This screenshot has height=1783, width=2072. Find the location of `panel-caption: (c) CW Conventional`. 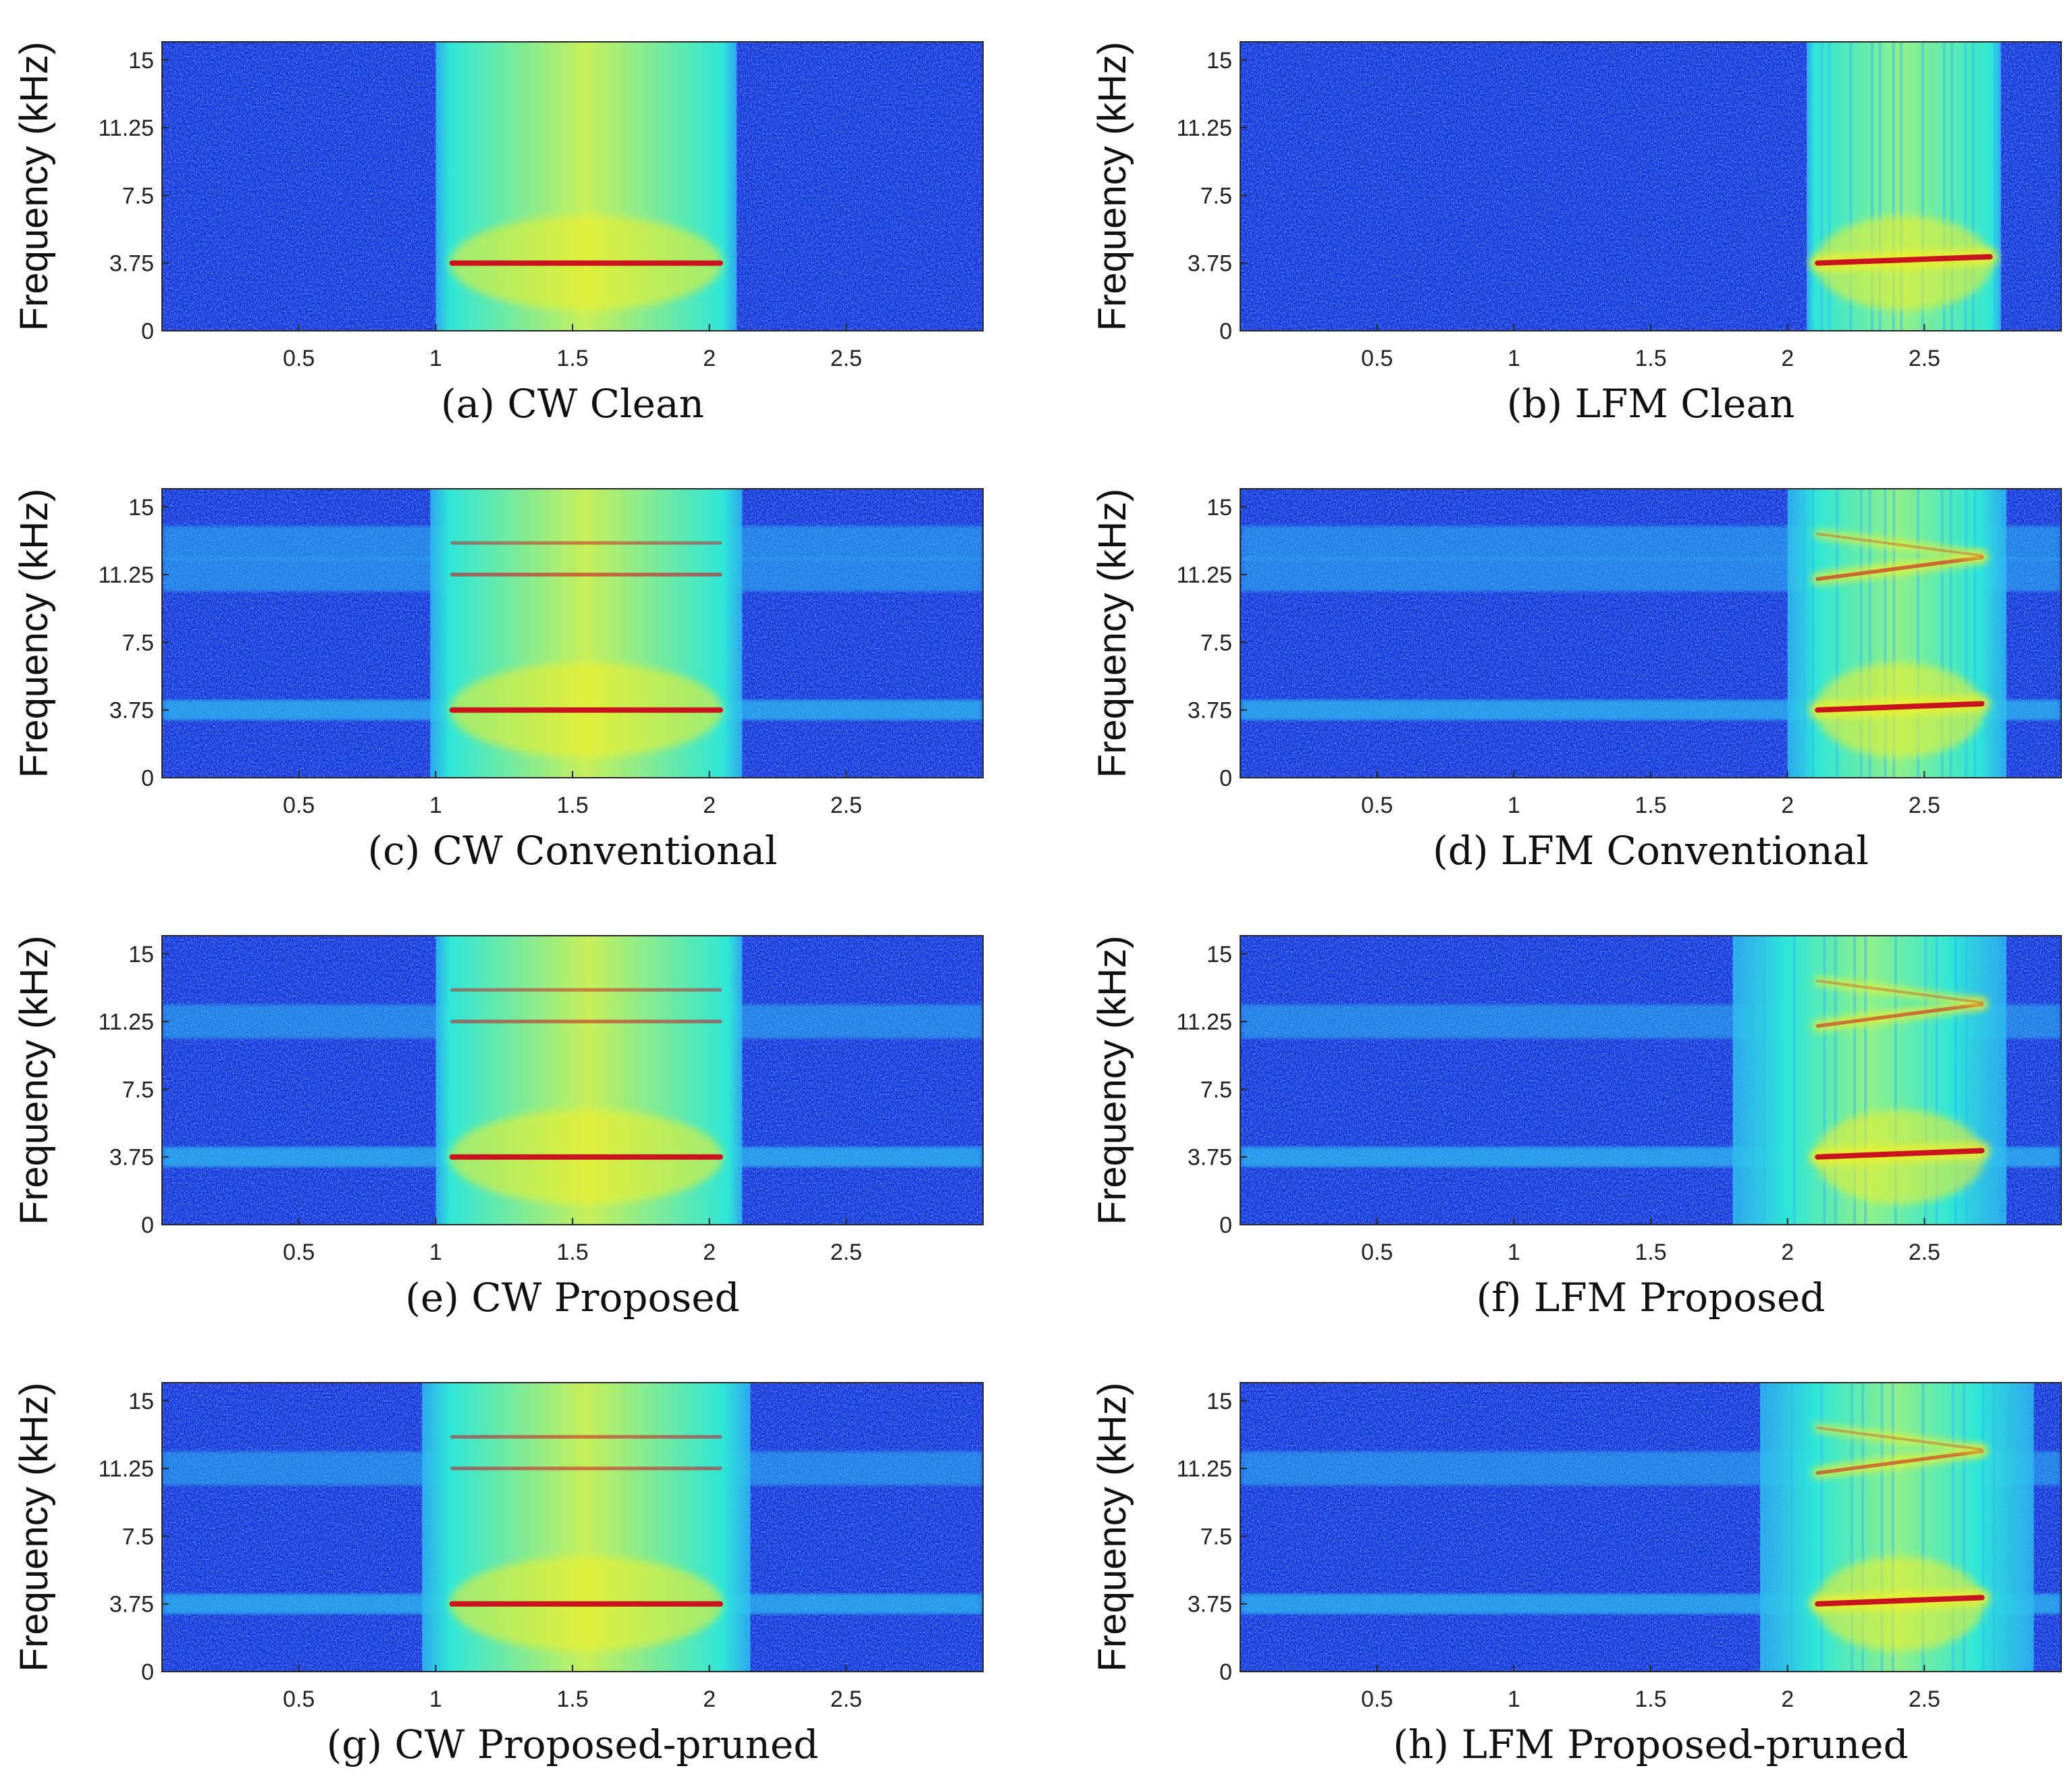

panel-caption: (c) CW Conventional is located at coordinates (573, 851).